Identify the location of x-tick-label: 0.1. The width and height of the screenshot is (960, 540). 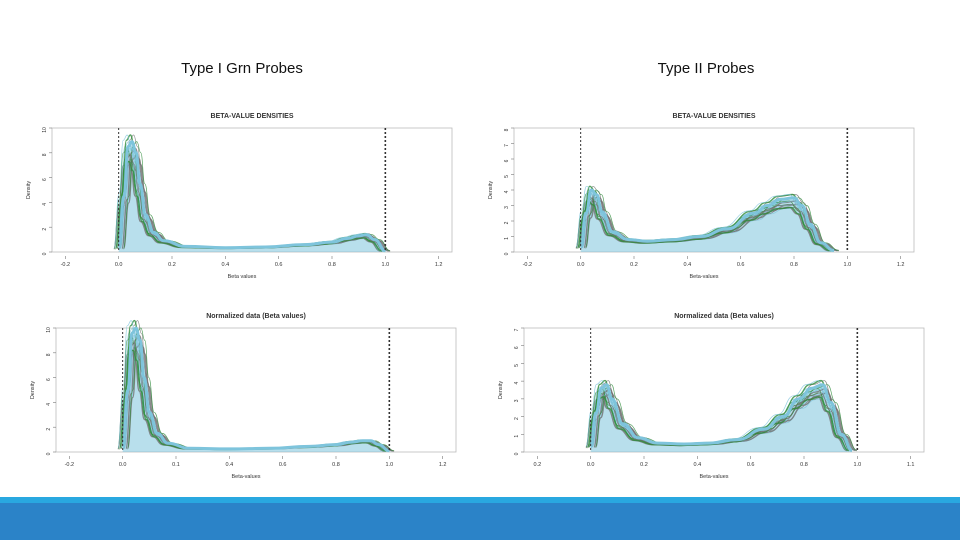
(176, 465).